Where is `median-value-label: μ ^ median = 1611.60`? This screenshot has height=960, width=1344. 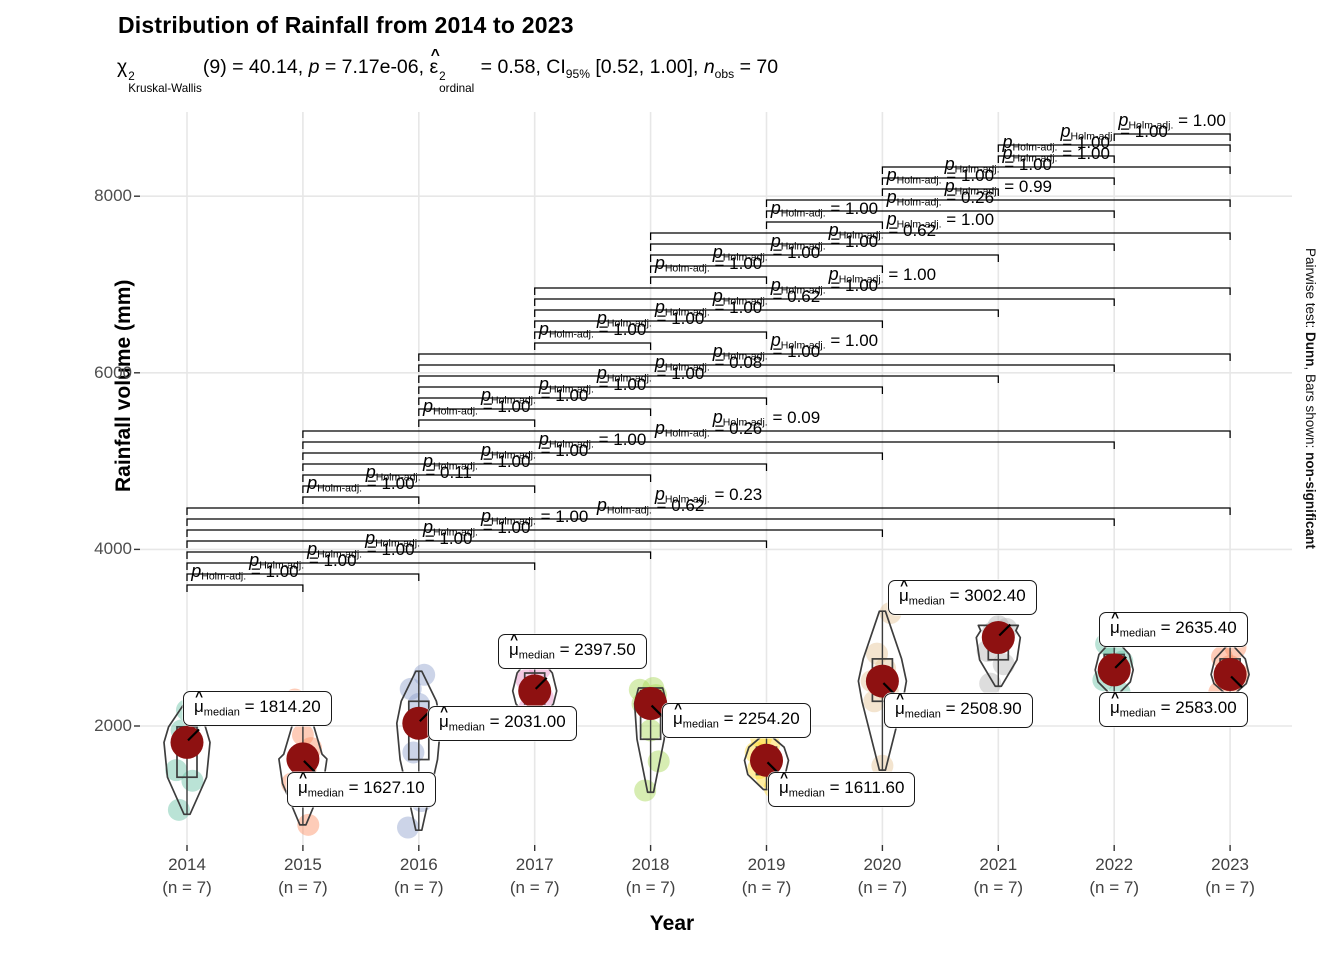 median-value-label: μ ^ median = 1611.60 is located at coordinates (842, 788).